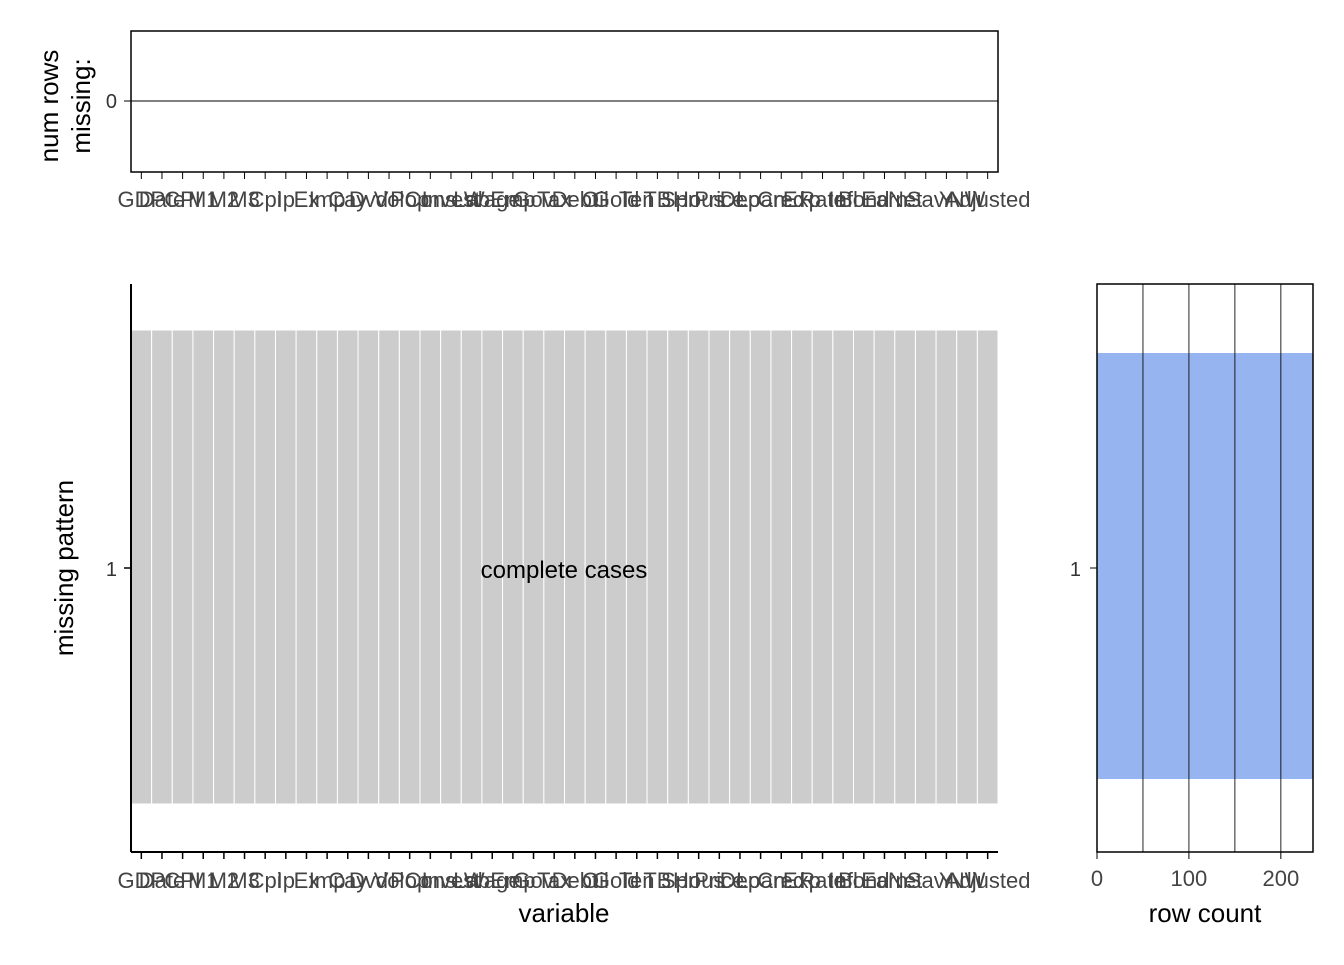 The width and height of the screenshot is (1344, 965). What do you see at coordinates (182, 199) in the screenshot?
I see `top-x-tick-label: CPI` at bounding box center [182, 199].